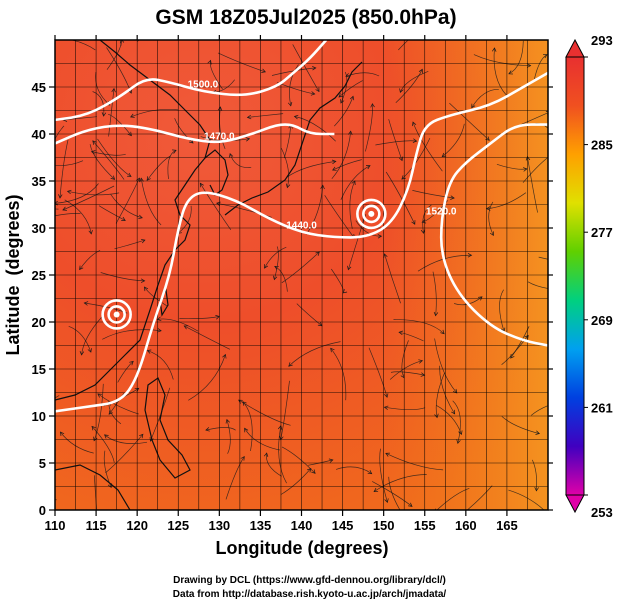 The image size is (619, 605). I want to click on y-tick-label: 15, so click(39, 369).